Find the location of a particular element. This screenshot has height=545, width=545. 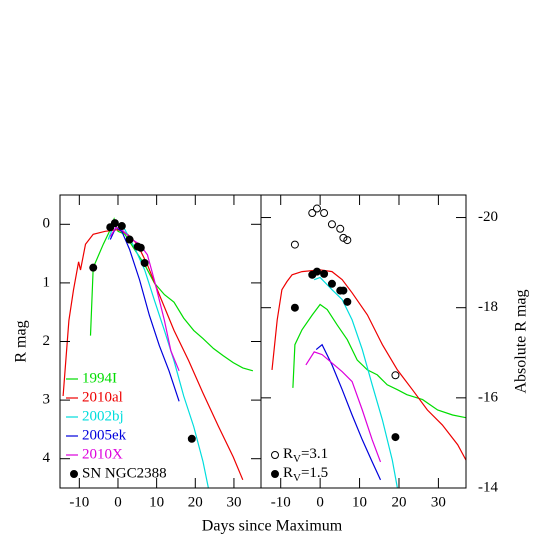

legend-label: RV=3.1 is located at coordinates (305, 455).